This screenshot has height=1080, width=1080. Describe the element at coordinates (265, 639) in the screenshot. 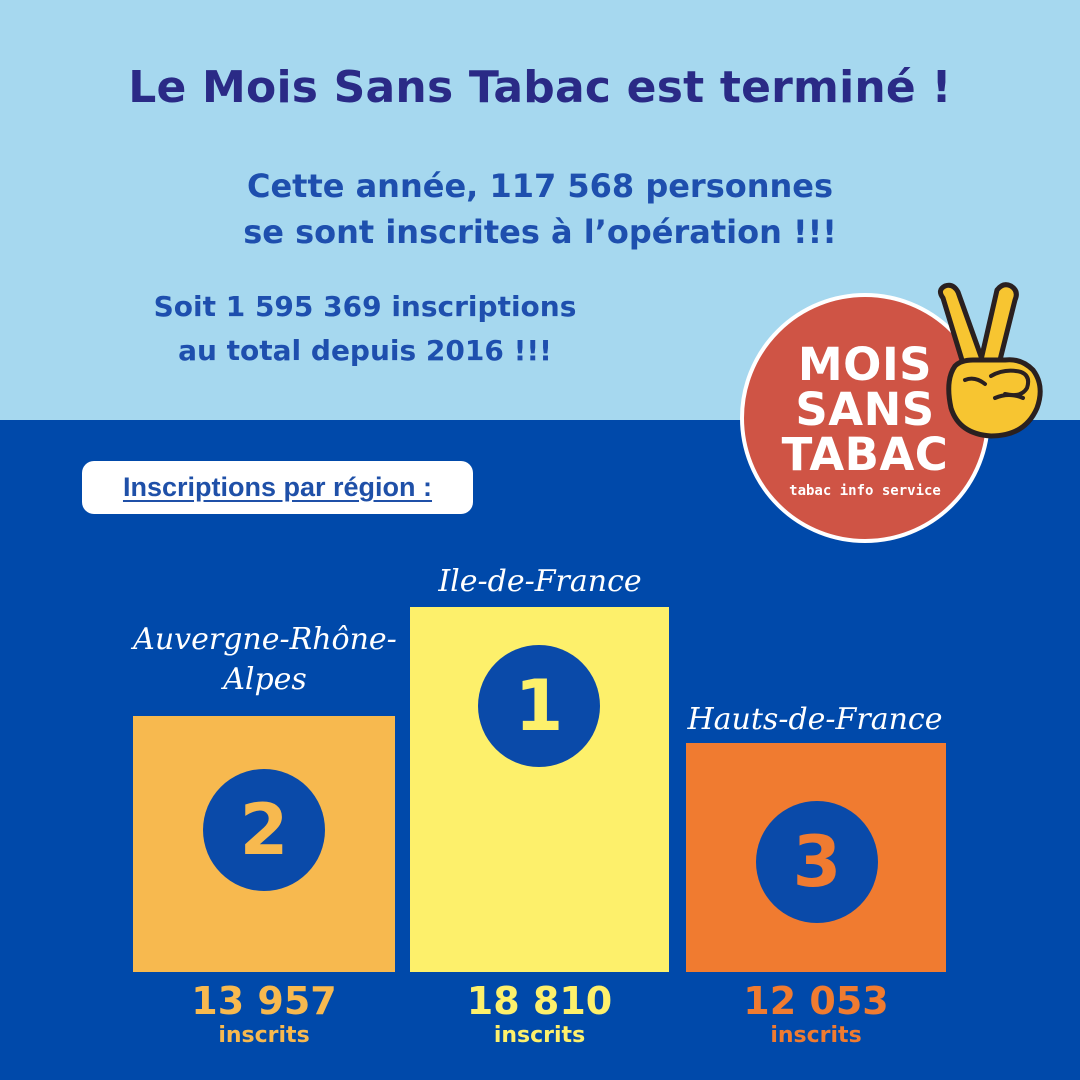

I see `region-name-line-1: Auvergne-Rhône-` at that location.